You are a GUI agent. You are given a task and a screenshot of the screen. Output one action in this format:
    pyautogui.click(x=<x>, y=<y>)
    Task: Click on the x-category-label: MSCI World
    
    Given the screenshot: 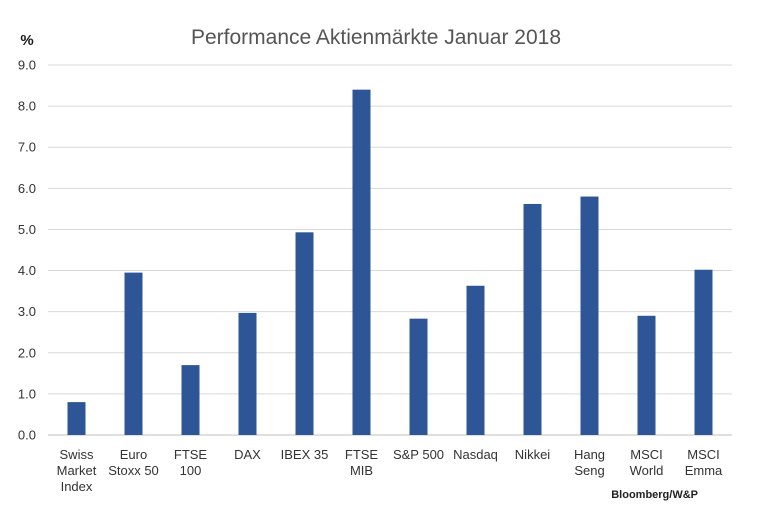 What is the action you would take?
    pyautogui.click(x=647, y=462)
    